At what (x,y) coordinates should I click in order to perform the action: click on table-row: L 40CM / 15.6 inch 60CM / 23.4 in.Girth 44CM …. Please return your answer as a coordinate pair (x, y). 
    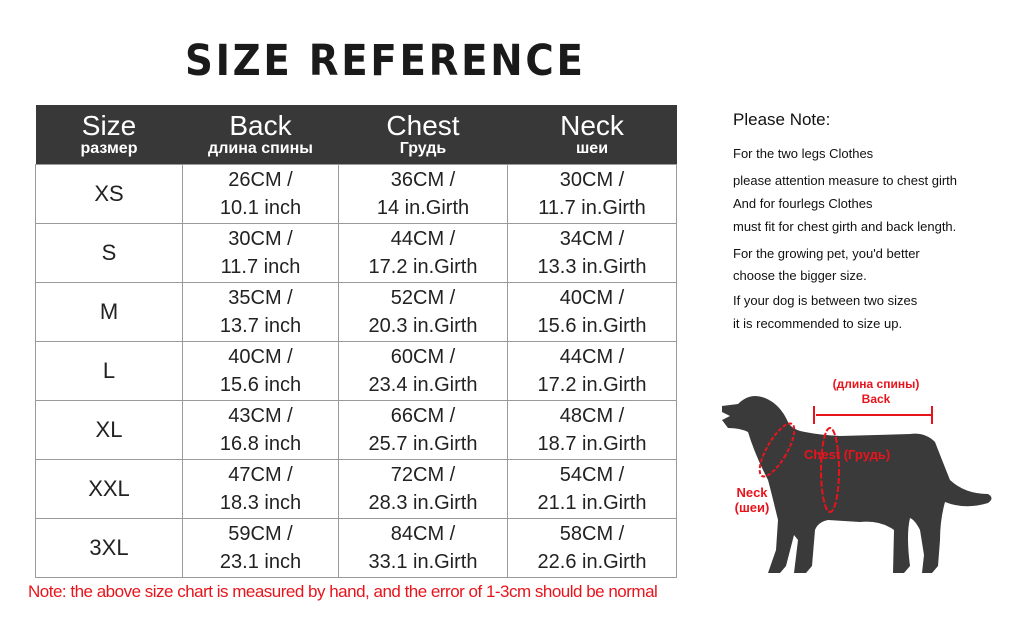
    Looking at the image, I should click on (356, 371).